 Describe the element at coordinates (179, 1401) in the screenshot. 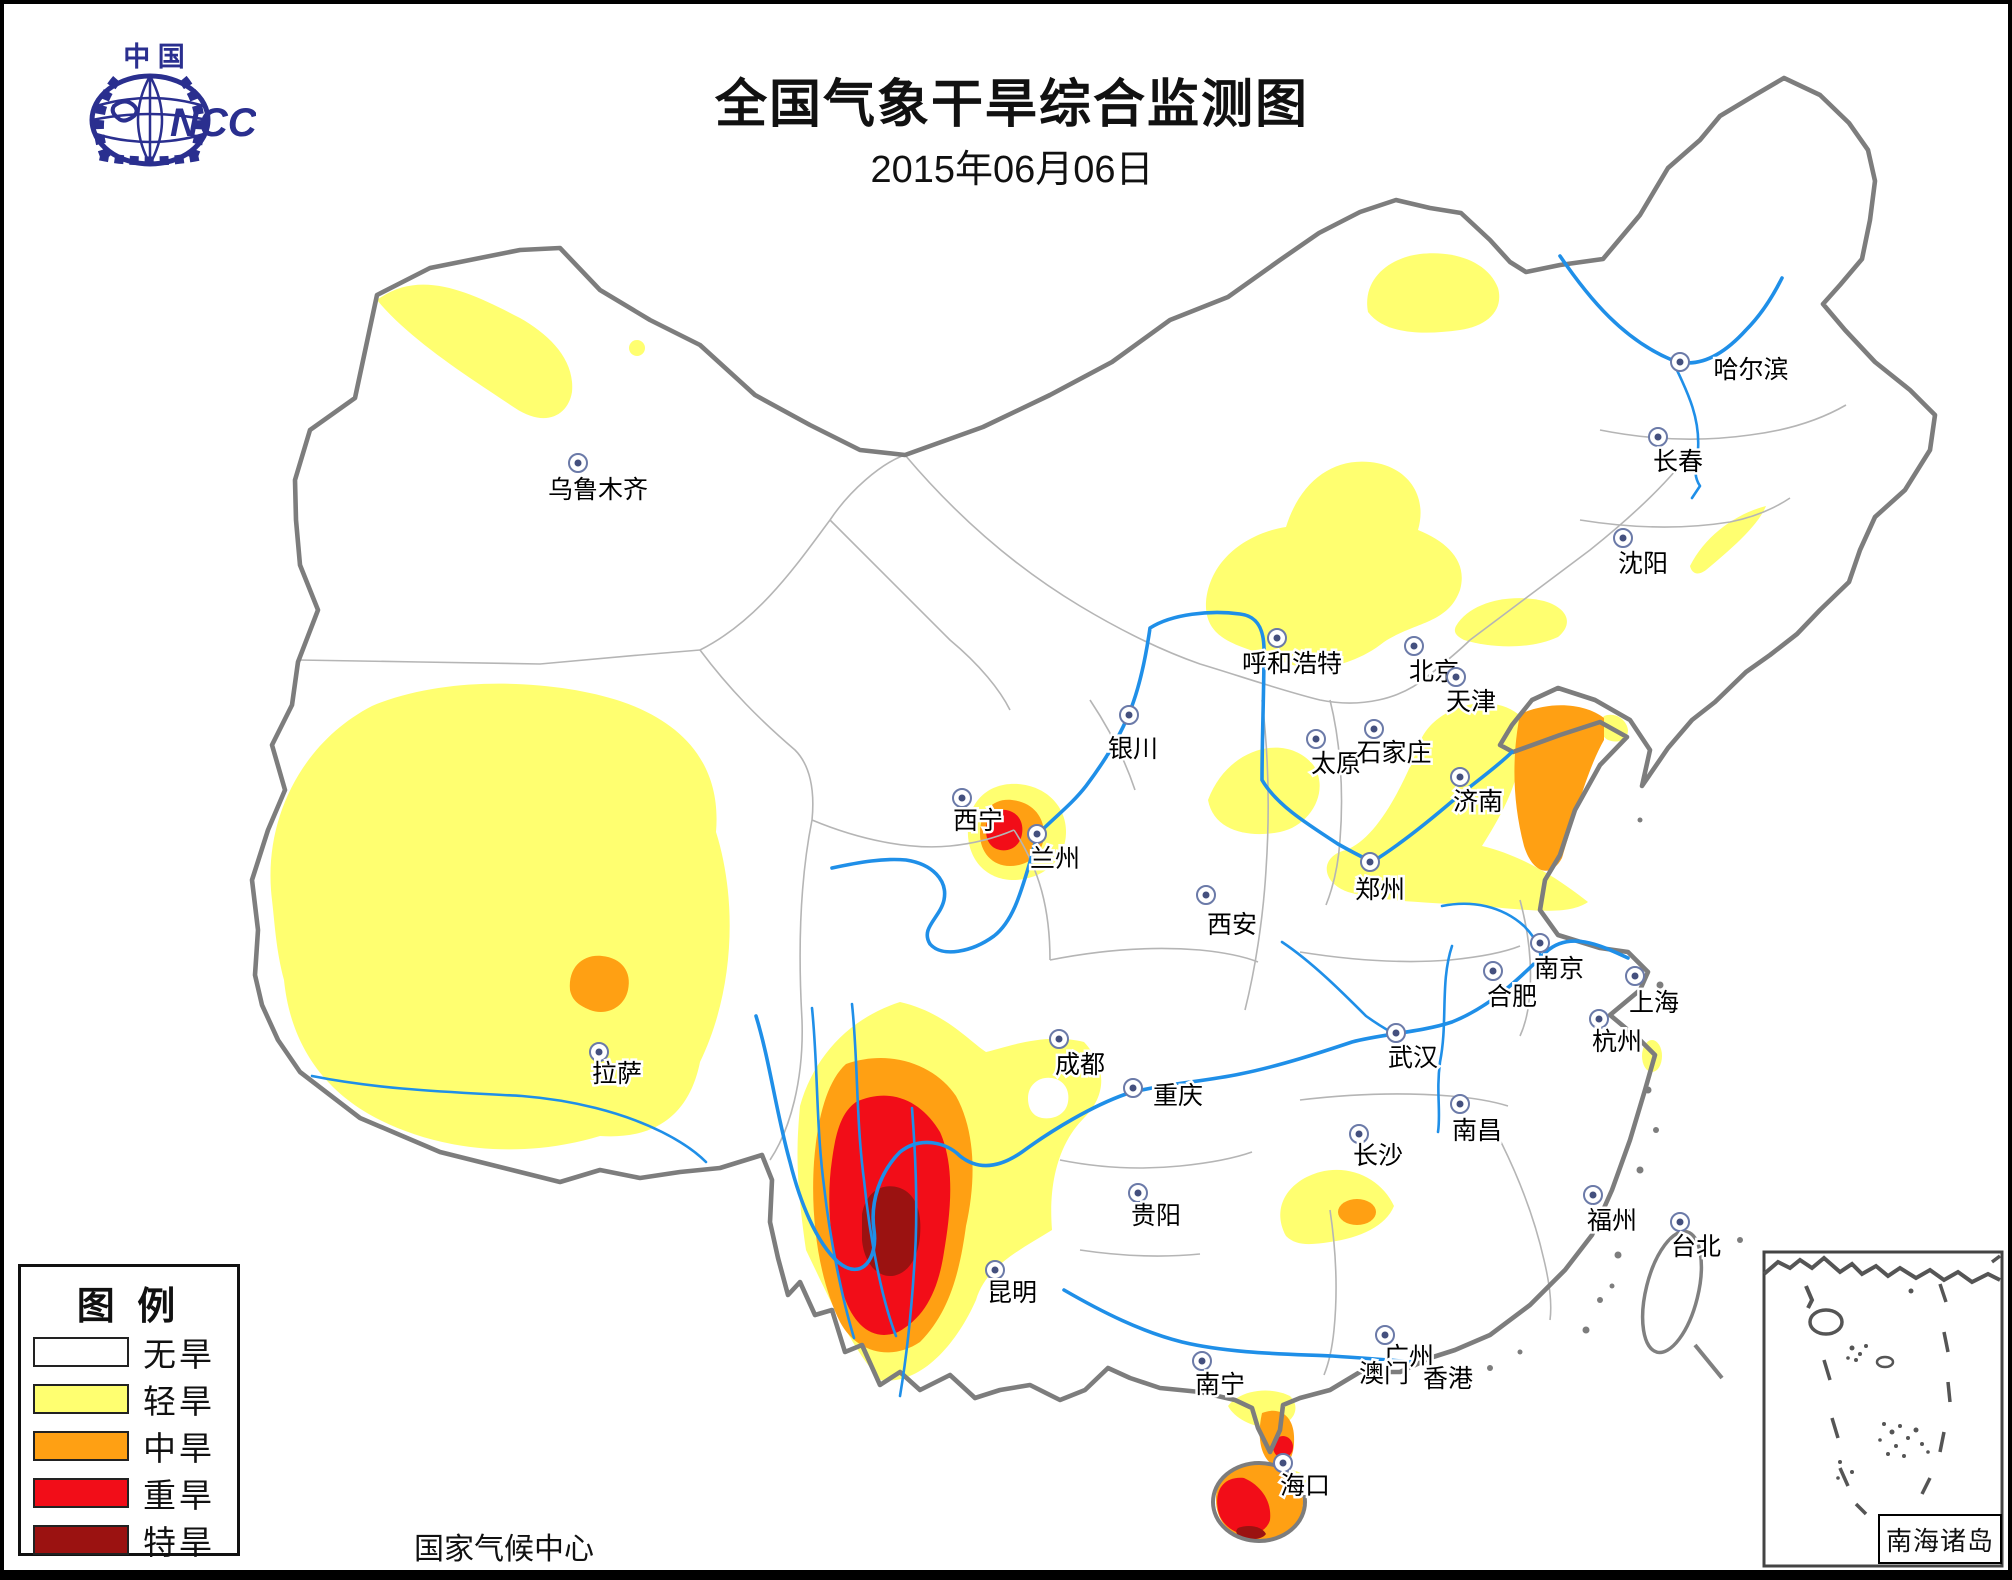

I see `legend-label: 轻旱` at that location.